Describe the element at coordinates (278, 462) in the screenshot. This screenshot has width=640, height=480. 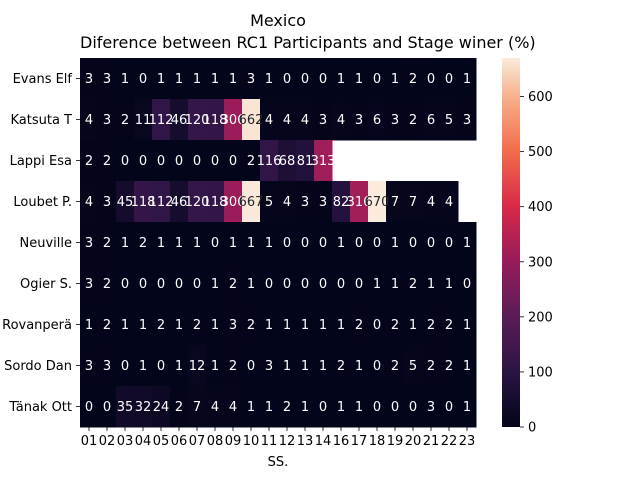
I see `x-axis-label: SS.` at that location.